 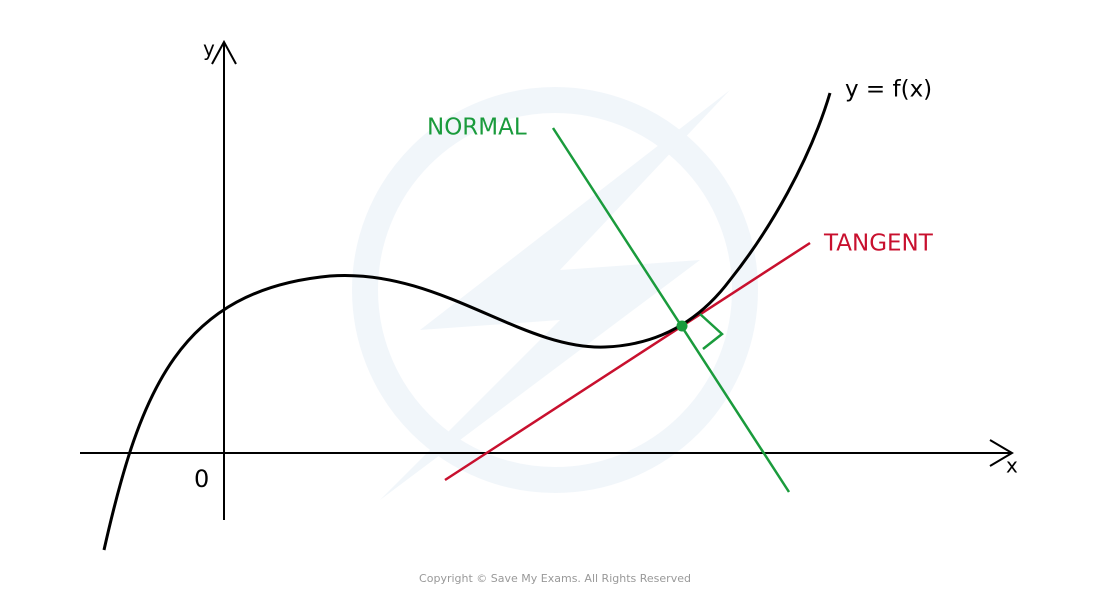 I want to click on right-angle, so click(x=711, y=331).